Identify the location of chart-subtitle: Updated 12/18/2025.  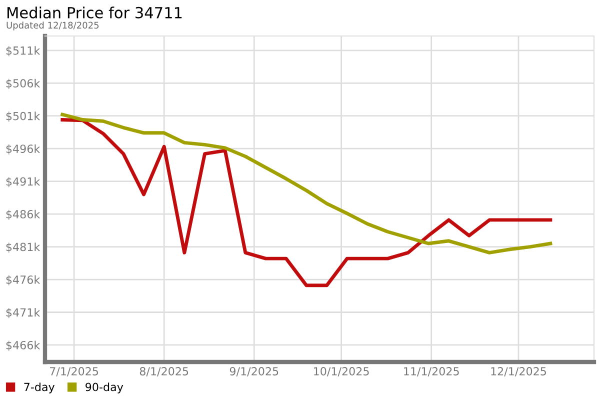
(52, 26).